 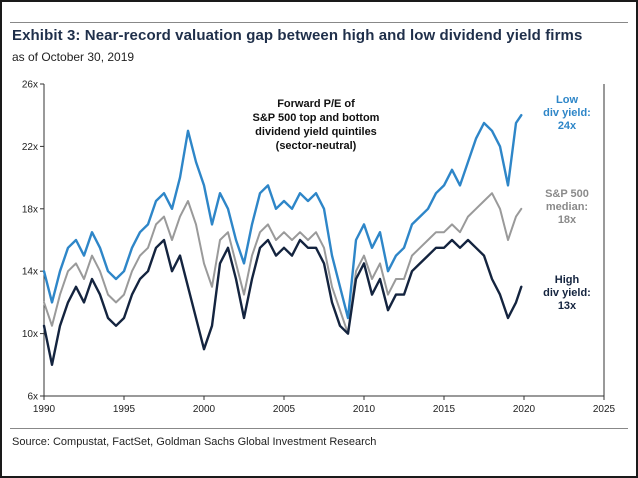 I want to click on series-label-median: 18x, so click(x=567, y=220).